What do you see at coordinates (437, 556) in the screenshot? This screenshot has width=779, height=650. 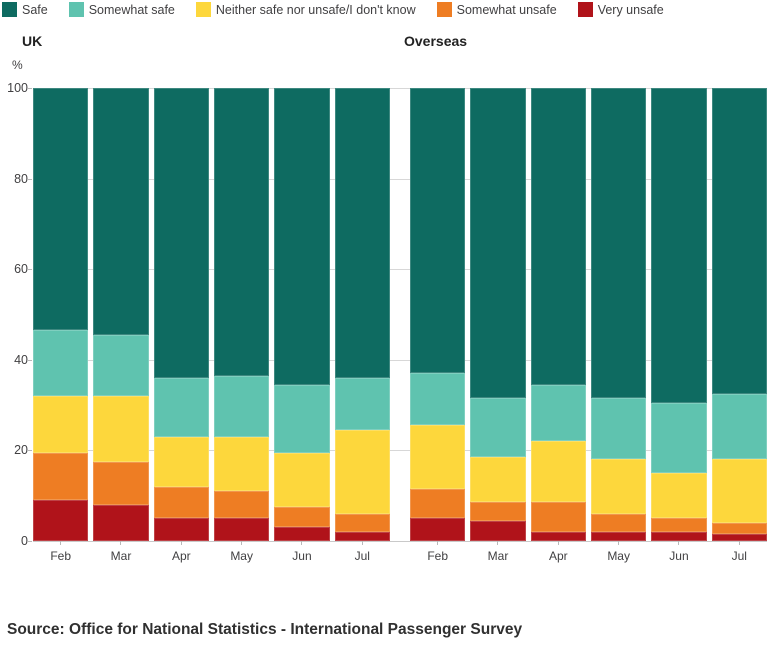 I see `x-tick-label: Feb` at bounding box center [437, 556].